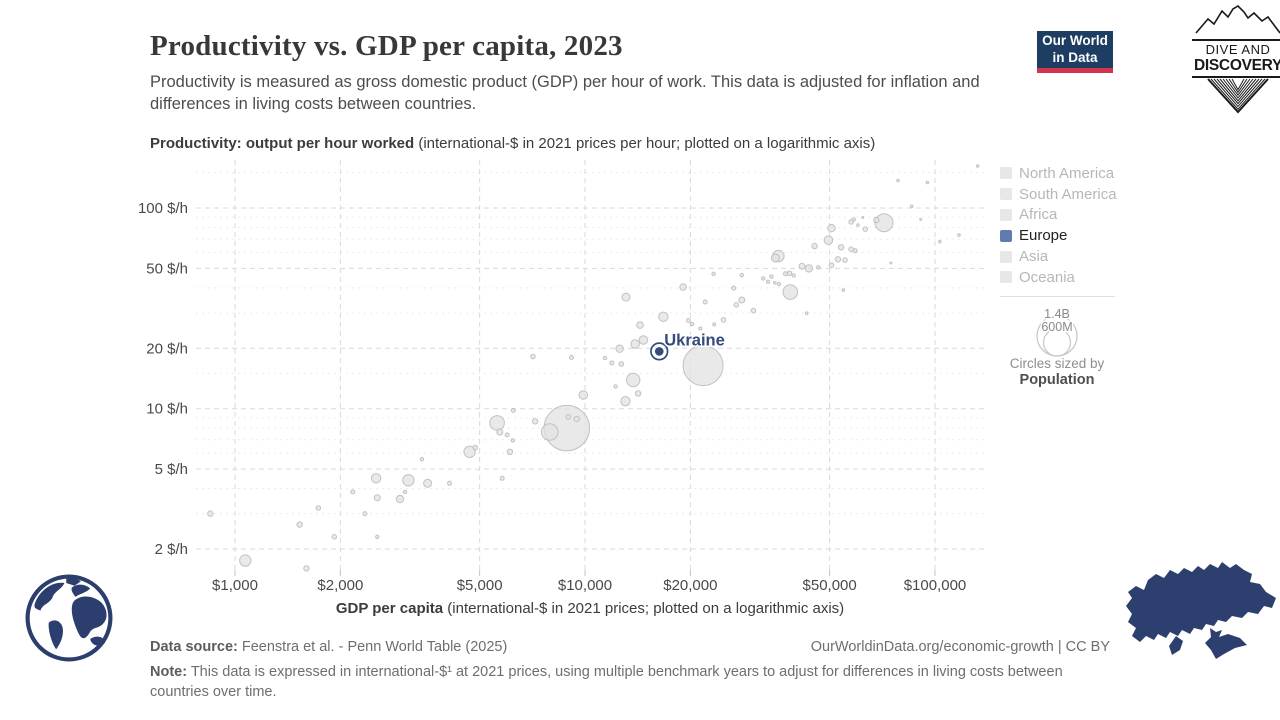 This screenshot has width=1280, height=720. Describe the element at coordinates (1062, 235) in the screenshot. I see `legend-item-europe: Europe` at that location.